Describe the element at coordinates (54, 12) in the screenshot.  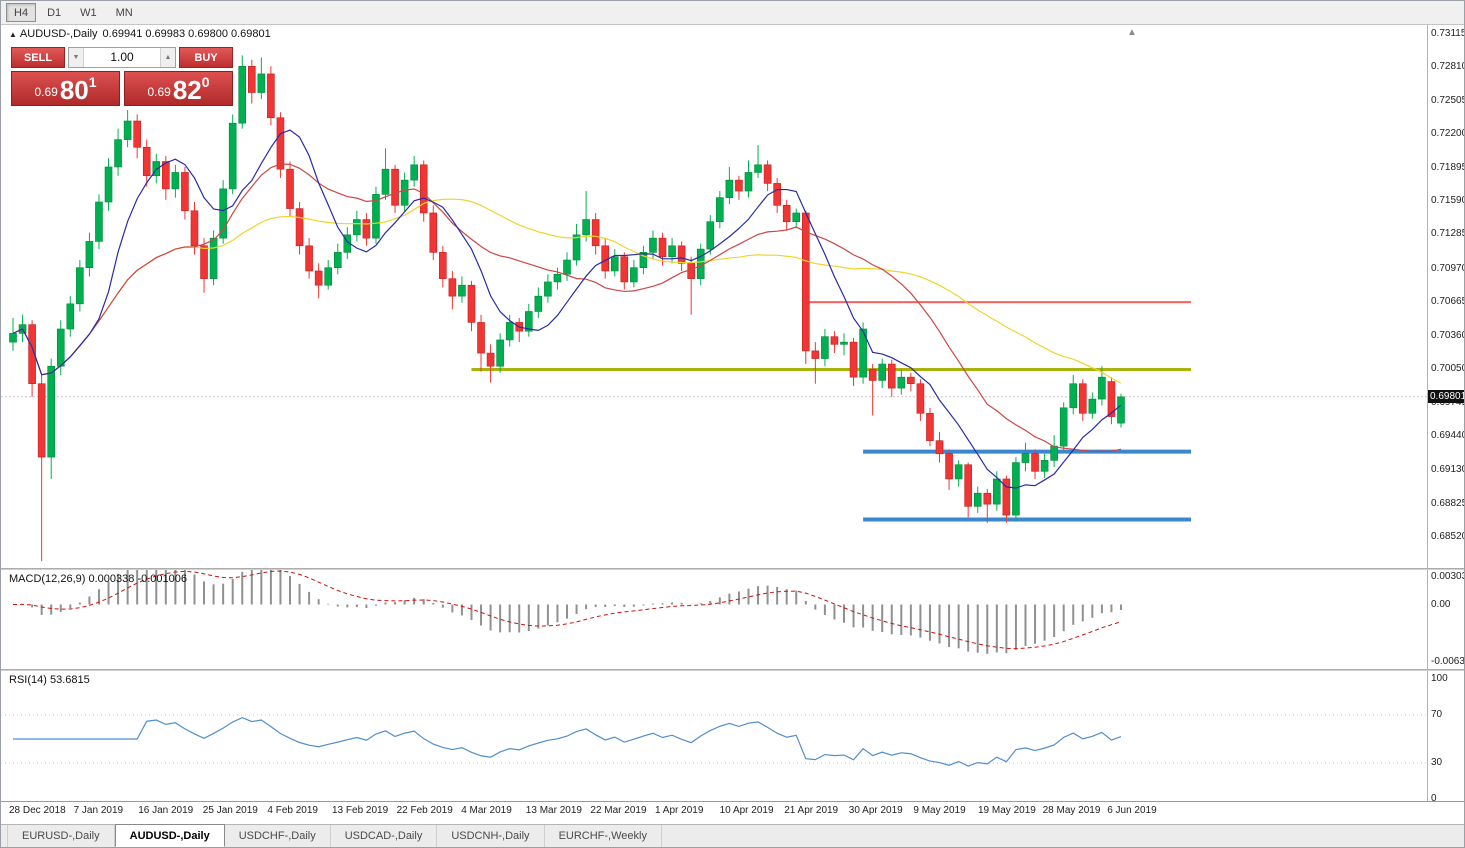
I see `timeframe-button-d1: D1` at that location.